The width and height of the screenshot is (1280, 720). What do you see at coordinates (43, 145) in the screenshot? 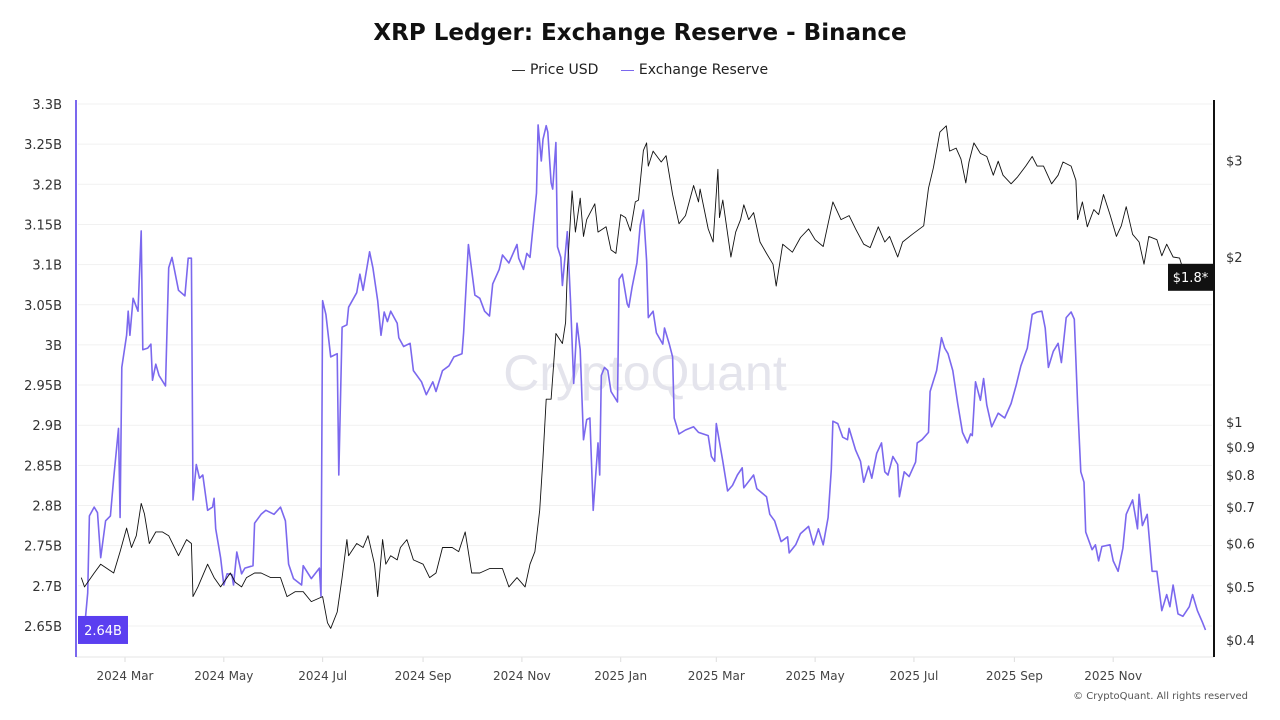
I see `left-tick-label: 3.25B` at bounding box center [43, 145].